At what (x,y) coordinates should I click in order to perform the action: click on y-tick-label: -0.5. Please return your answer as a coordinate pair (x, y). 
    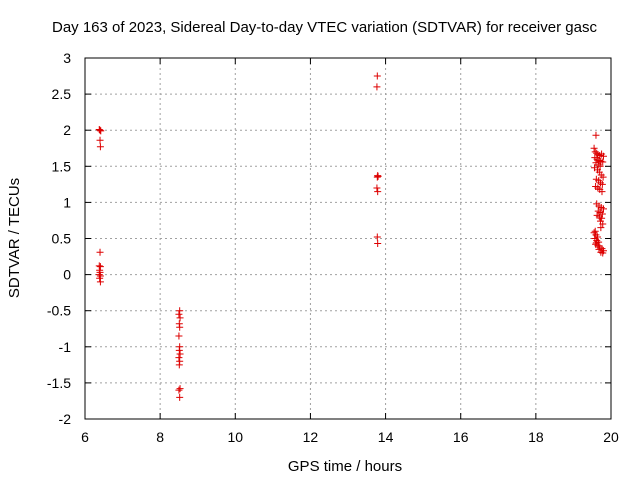
    Looking at the image, I should click on (59, 311).